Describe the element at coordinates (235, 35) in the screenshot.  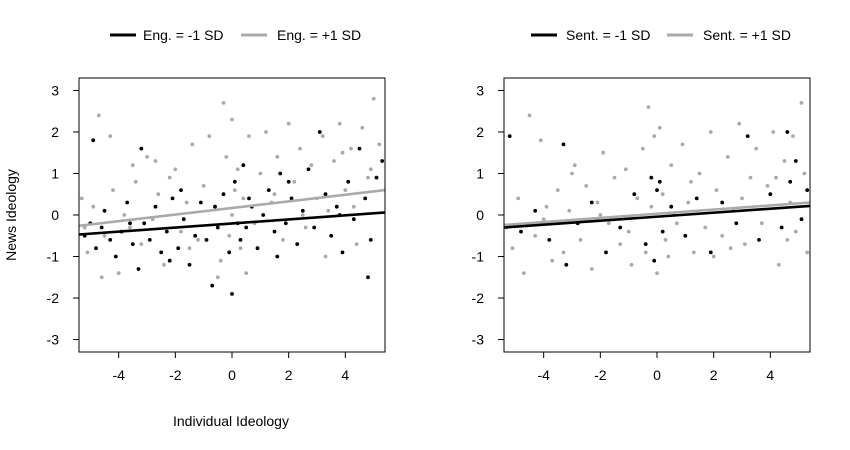
I see `legend: Eng. = -1 SD Eng. = +1 SD` at that location.